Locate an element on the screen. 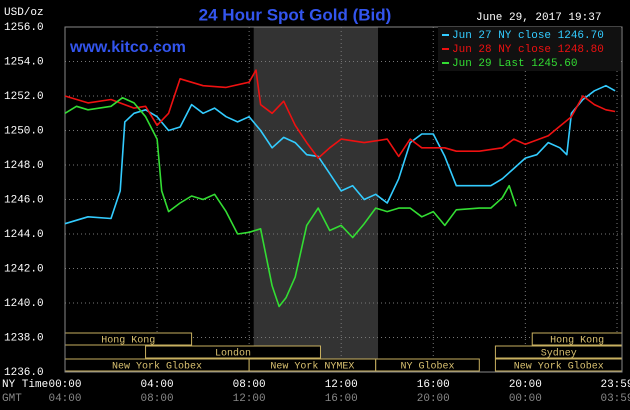 The height and width of the screenshot is (410, 630). x2-tick-label: 00:00 is located at coordinates (525, 399).